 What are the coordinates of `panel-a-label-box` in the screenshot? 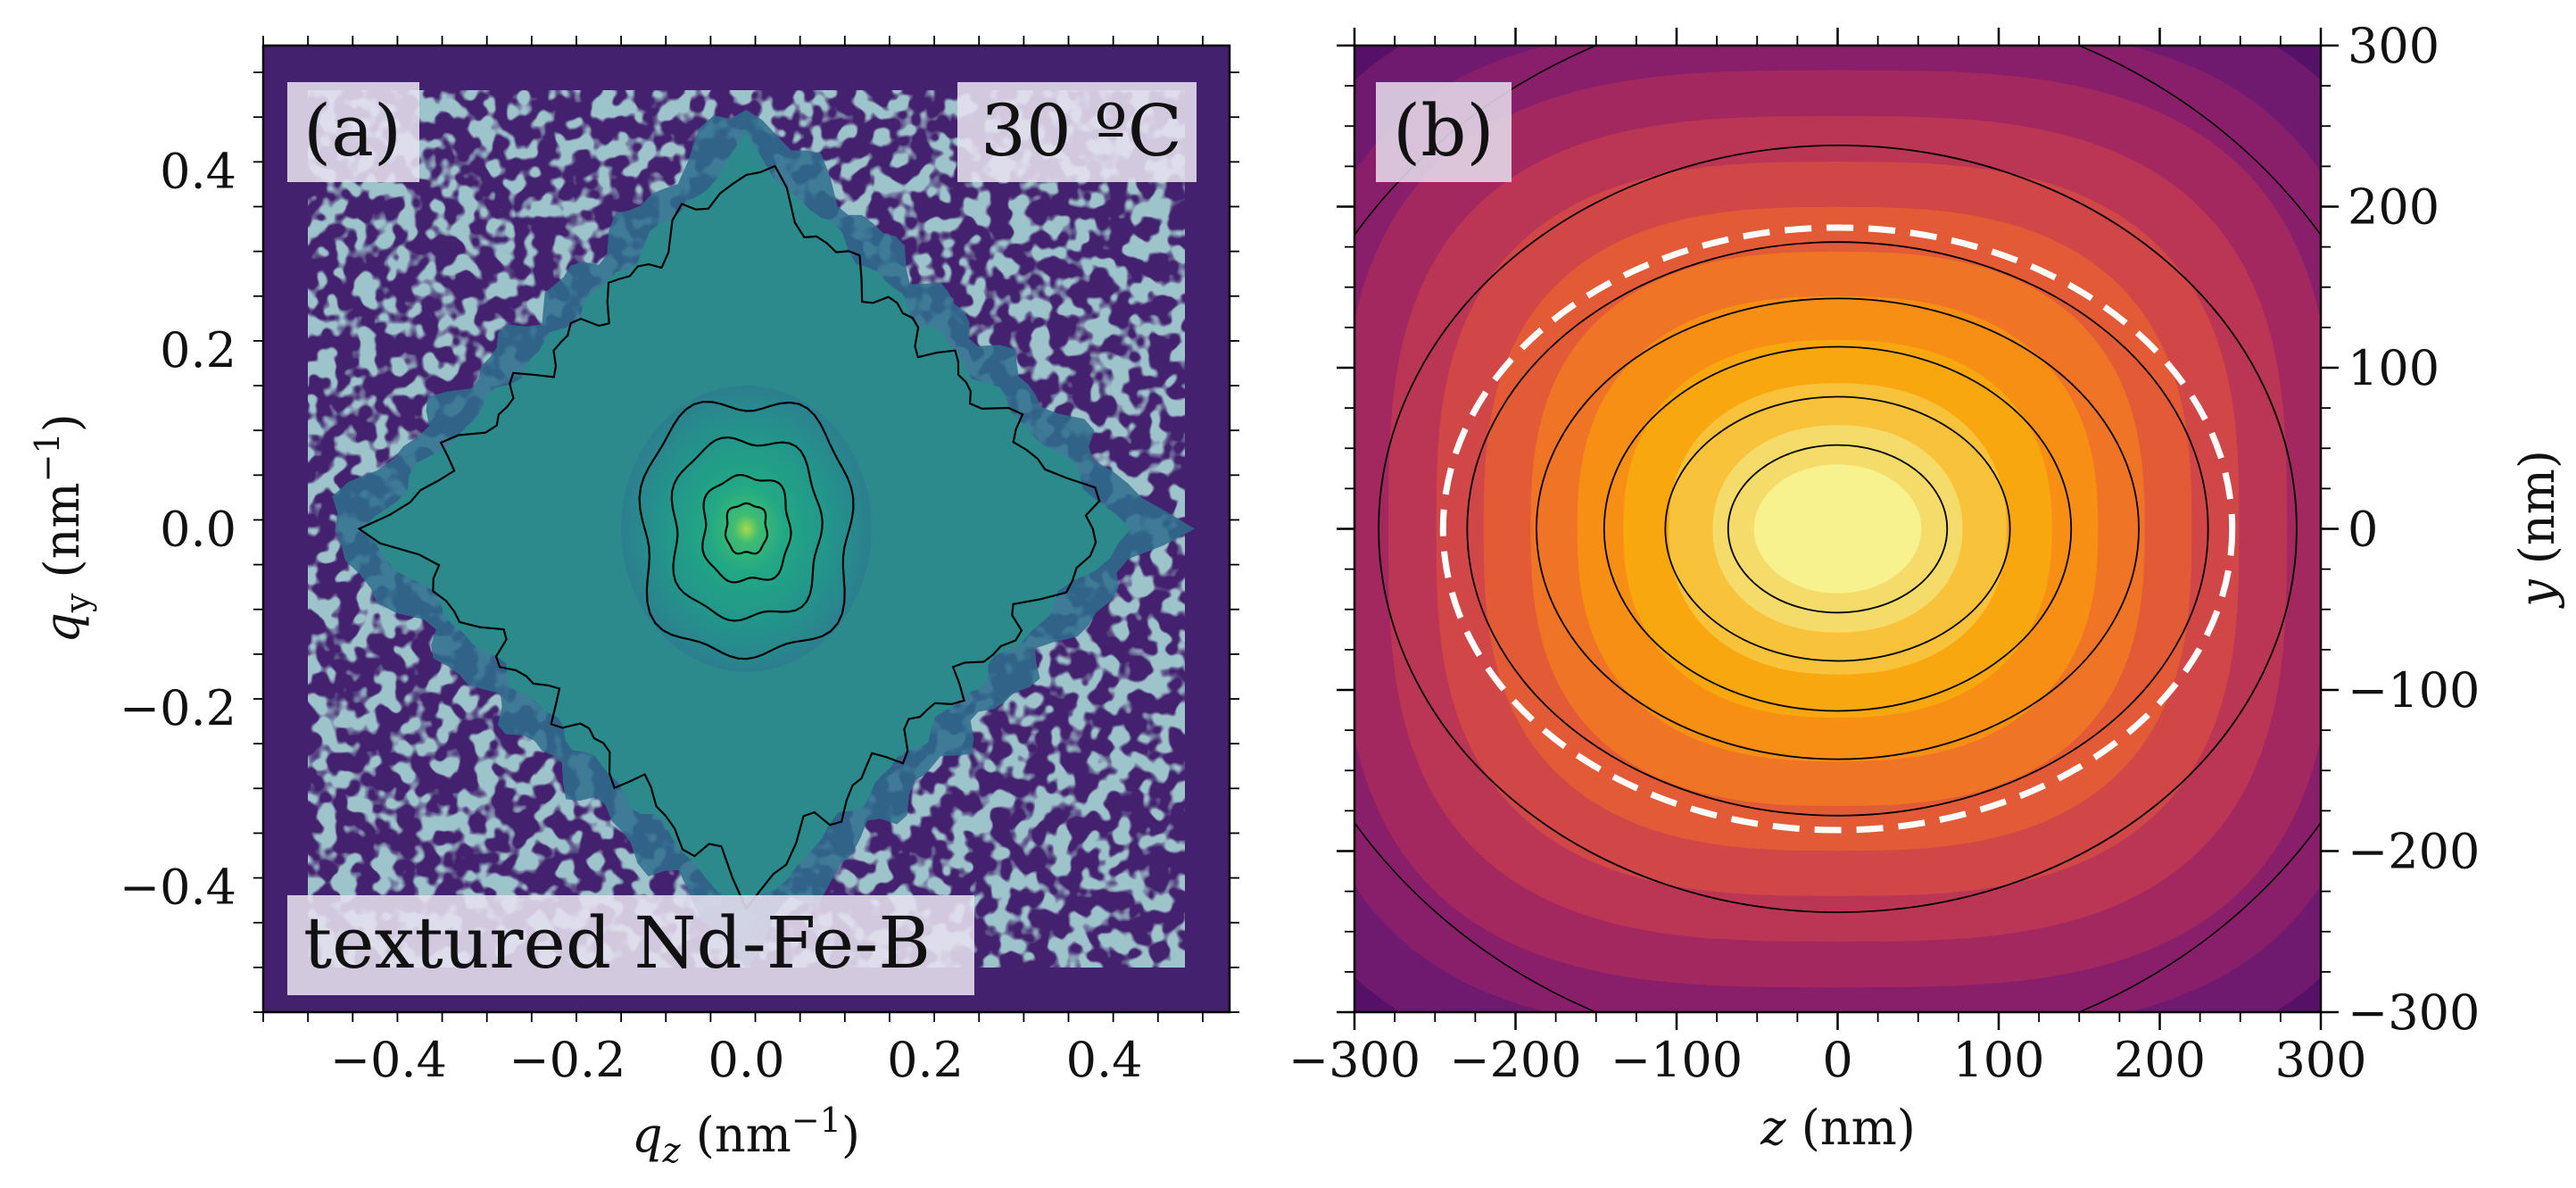 It's located at (353, 132).